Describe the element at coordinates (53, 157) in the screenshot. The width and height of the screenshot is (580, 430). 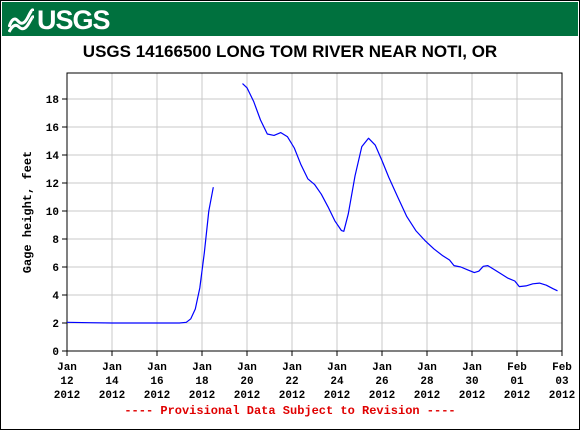
I see `y-tick-label: 14` at that location.